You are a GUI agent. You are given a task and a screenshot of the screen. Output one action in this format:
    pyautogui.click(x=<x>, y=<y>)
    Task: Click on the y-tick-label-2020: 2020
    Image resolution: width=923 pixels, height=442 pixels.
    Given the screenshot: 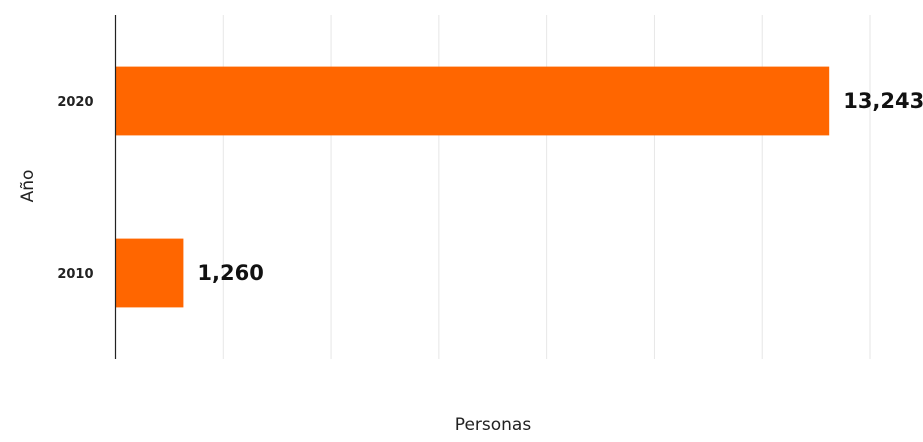 What is the action you would take?
    pyautogui.click(x=75, y=102)
    